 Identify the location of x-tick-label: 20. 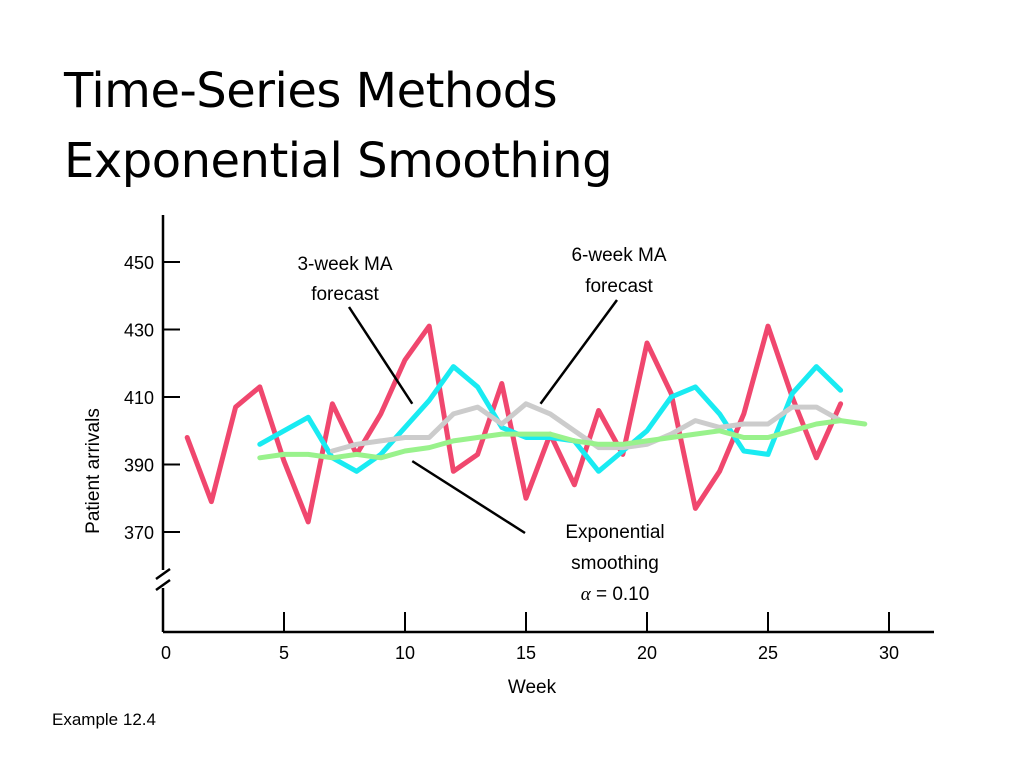
(647, 653).